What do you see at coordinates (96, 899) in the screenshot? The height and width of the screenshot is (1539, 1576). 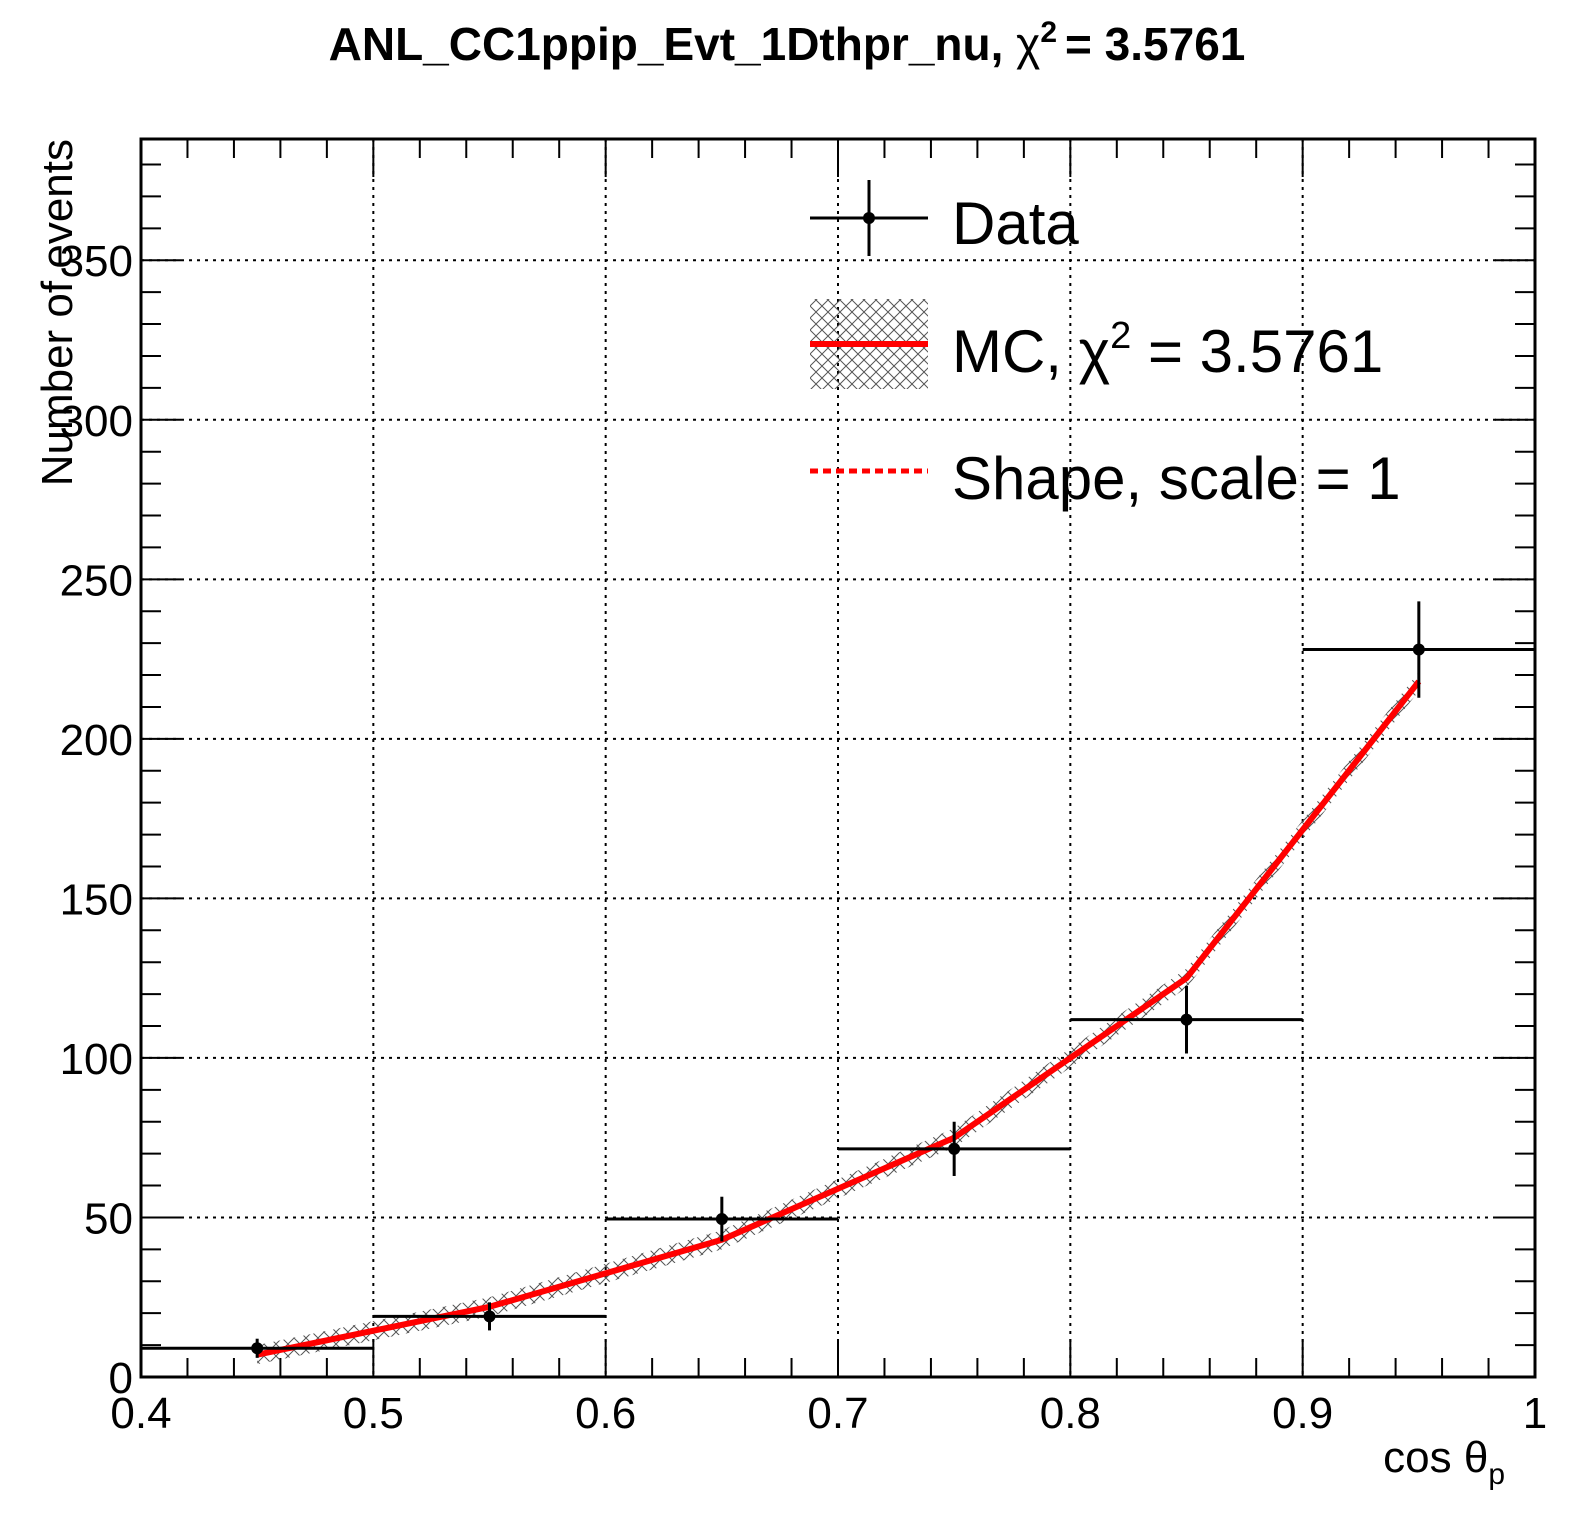 I see `y-tick-label: 150` at bounding box center [96, 899].